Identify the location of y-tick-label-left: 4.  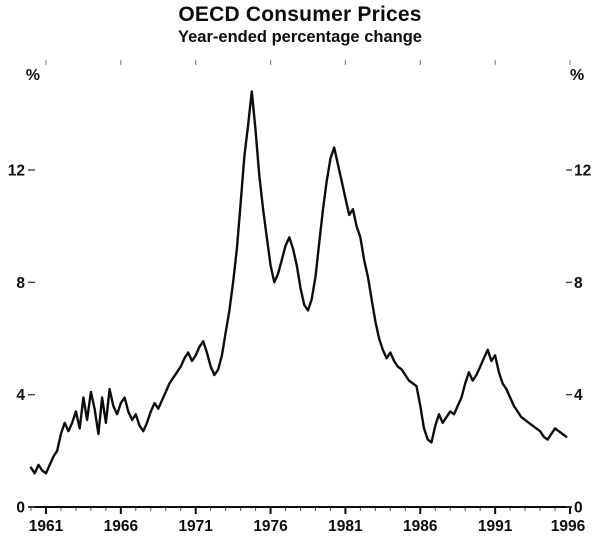
(20, 395).